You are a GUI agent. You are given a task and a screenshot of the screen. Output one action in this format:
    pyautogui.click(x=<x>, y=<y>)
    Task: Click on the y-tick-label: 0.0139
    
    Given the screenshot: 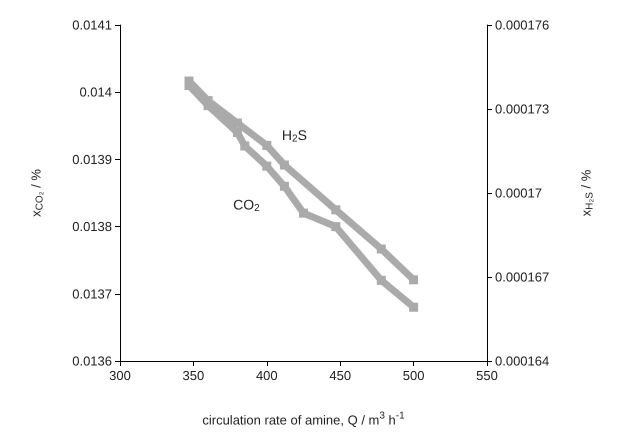 What is the action you would take?
    pyautogui.click(x=92, y=159)
    